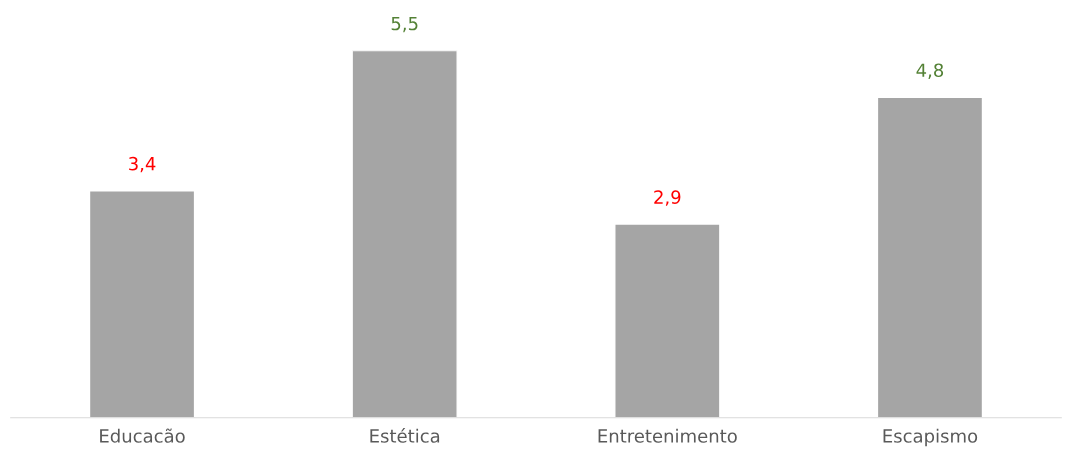 The image size is (1072, 459). I want to click on x-tick-label: Estética, so click(405, 435).